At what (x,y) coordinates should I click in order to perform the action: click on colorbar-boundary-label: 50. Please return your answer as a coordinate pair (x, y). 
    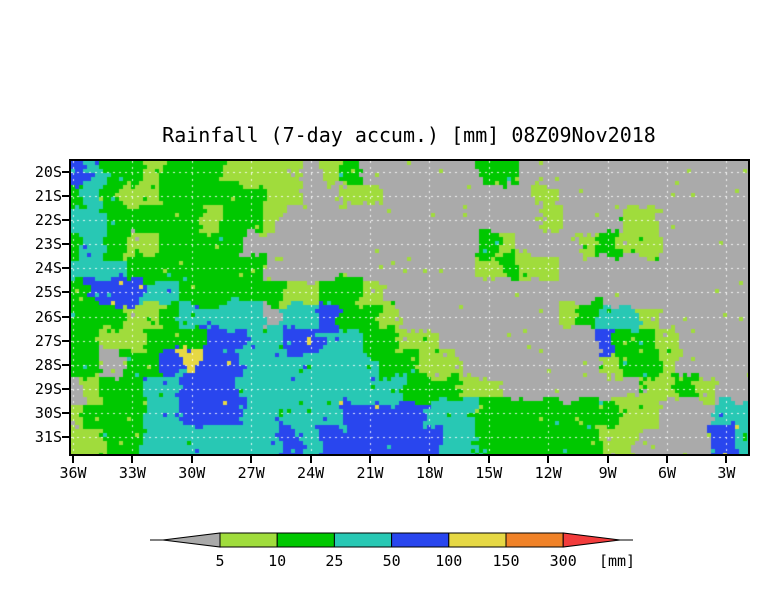
    Looking at the image, I should click on (392, 561).